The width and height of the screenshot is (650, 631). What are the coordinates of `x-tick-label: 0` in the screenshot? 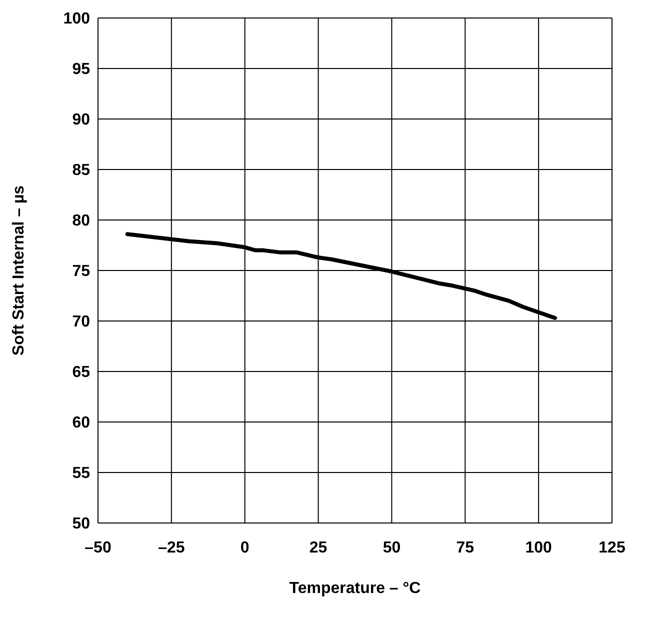 It's located at (245, 547).